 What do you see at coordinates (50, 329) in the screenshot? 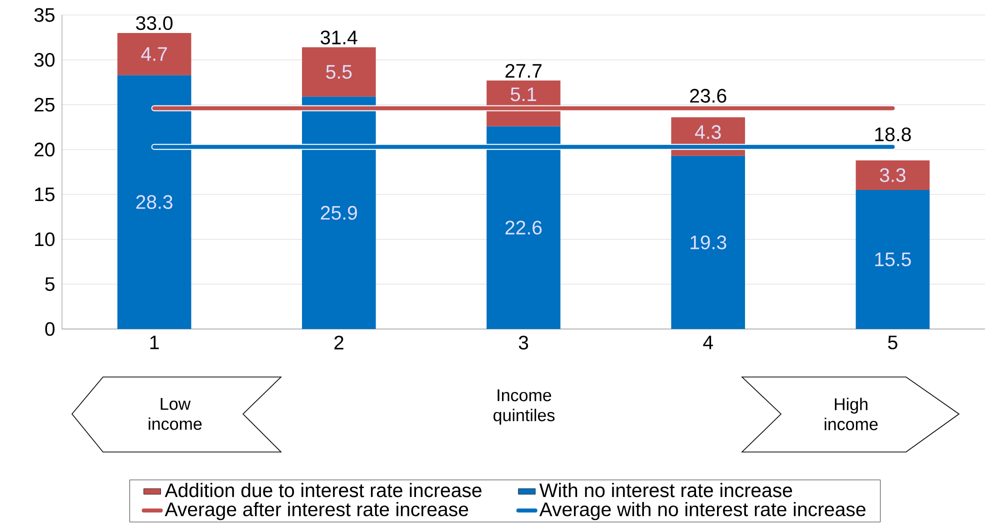
I see `y-tick-label: 0` at bounding box center [50, 329].